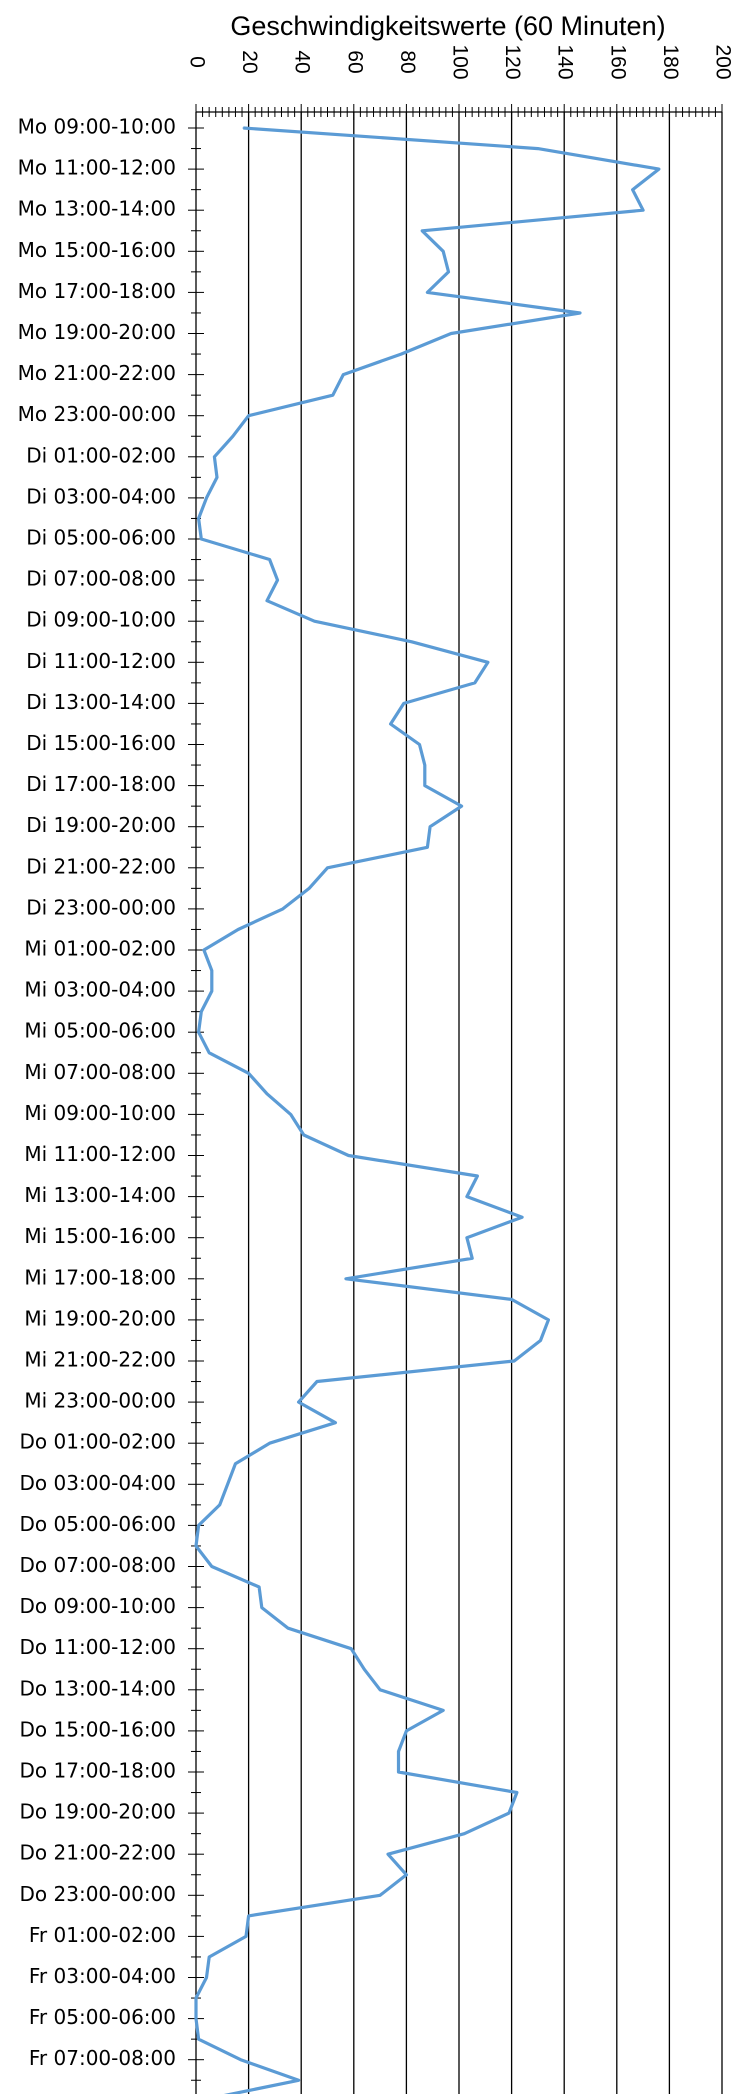 Image resolution: width=748 pixels, height=2094 pixels. What do you see at coordinates (354, 61) in the screenshot?
I see `x-tick-label-60: 60` at bounding box center [354, 61].